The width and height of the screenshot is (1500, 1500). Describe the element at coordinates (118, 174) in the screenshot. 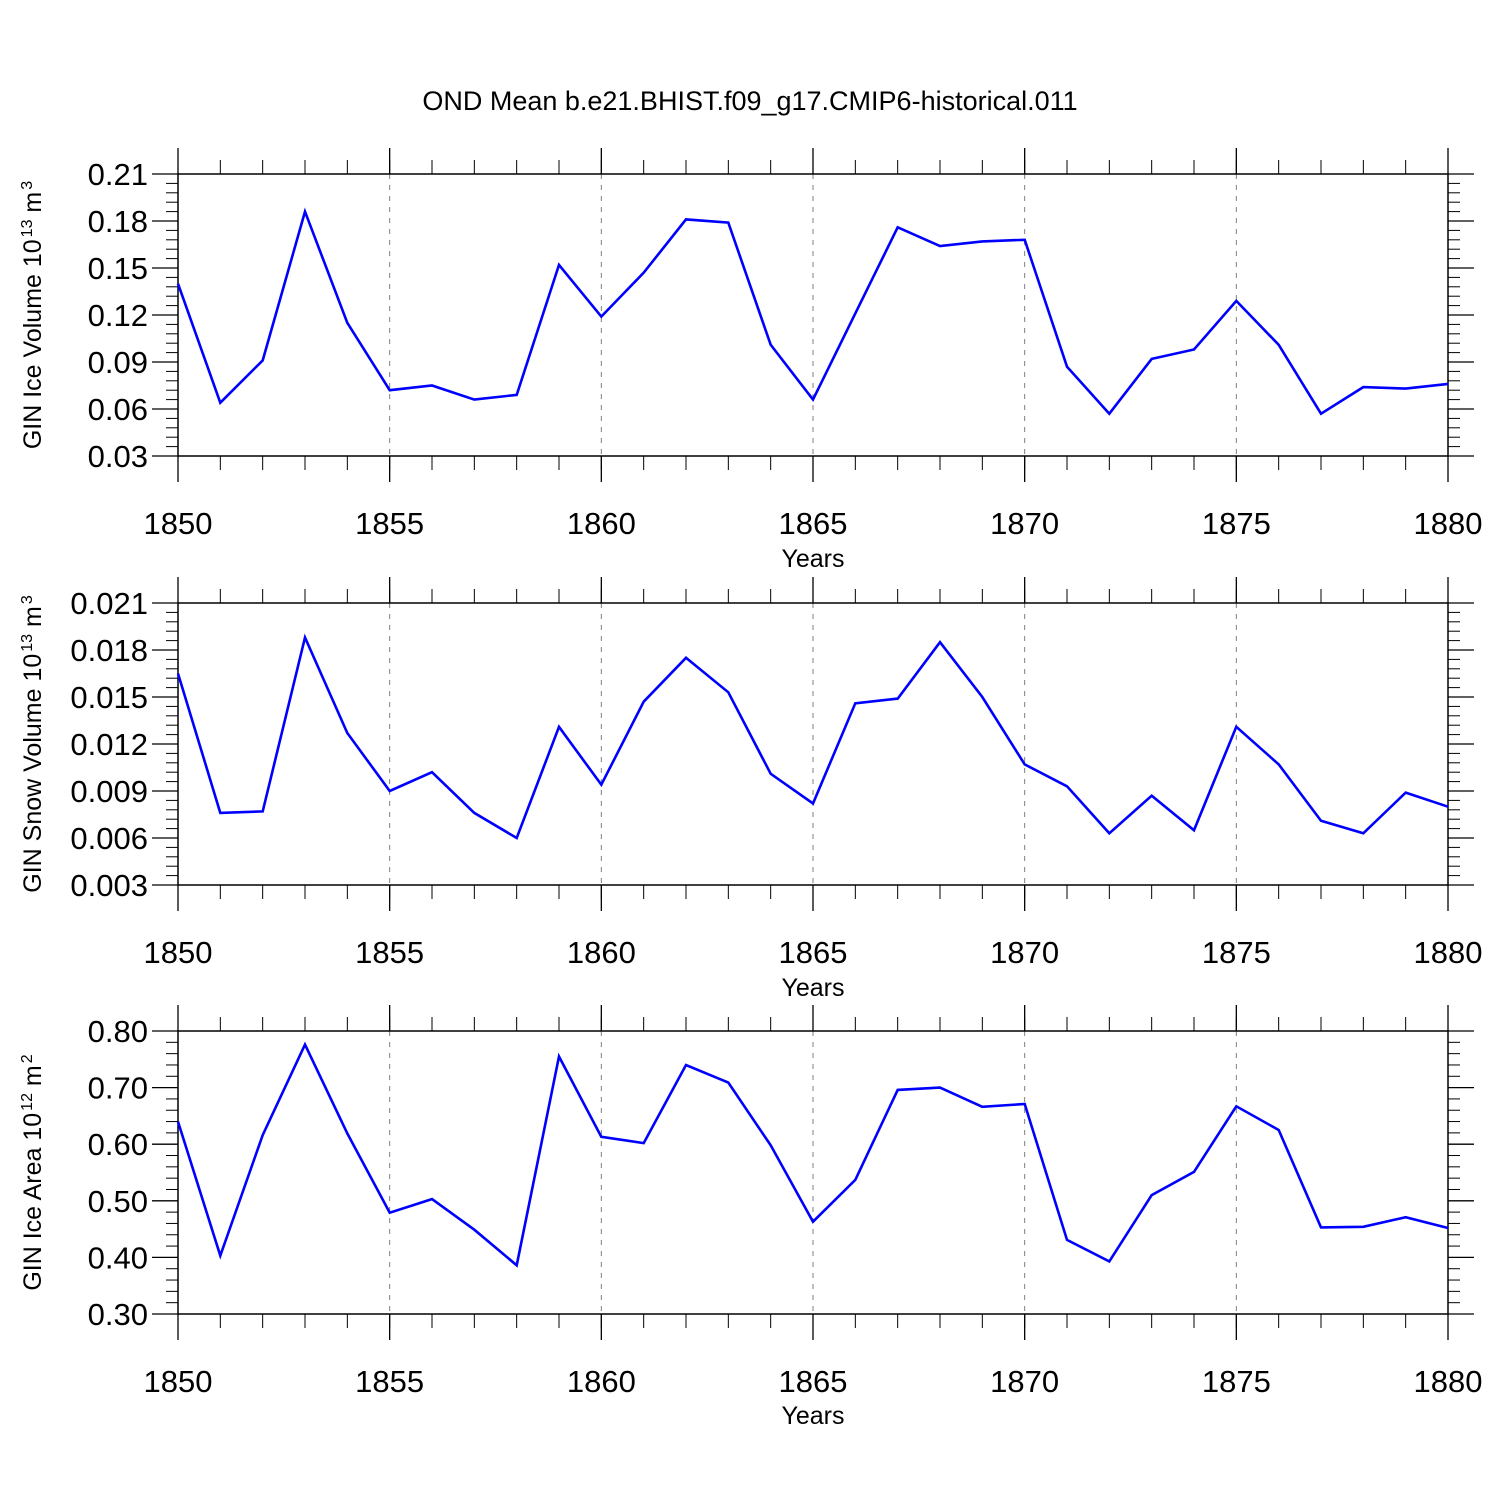

I see `y-tick-label: 0.21` at that location.